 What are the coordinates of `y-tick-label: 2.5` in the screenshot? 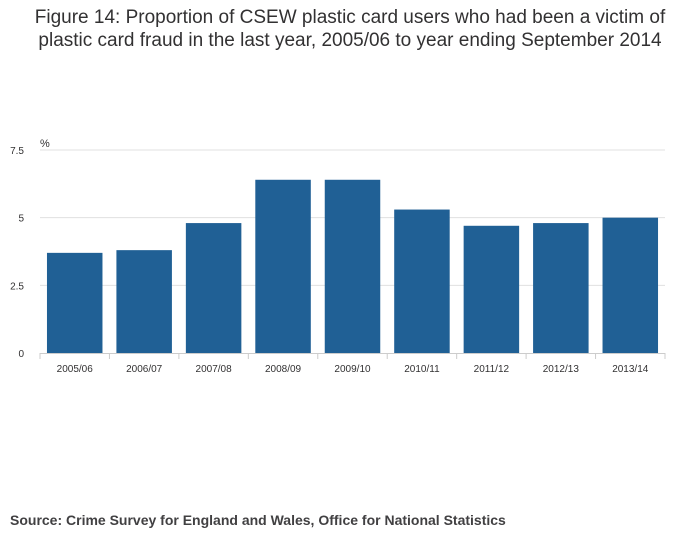 It's located at (17, 286).